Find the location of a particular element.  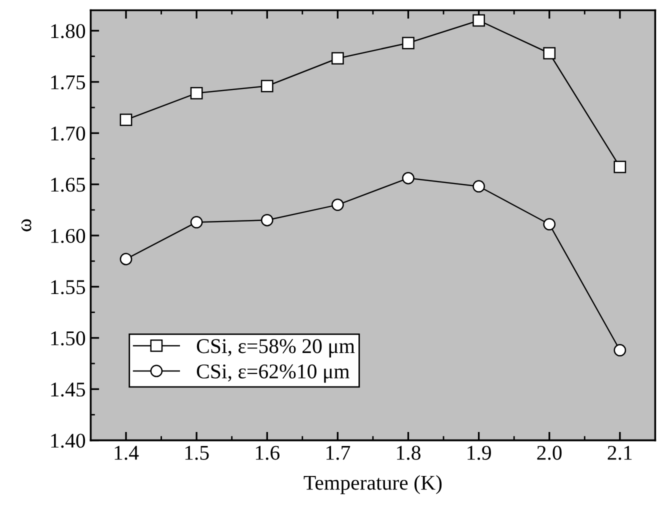

y-tick-label: 1.45 is located at coordinates (68, 389).